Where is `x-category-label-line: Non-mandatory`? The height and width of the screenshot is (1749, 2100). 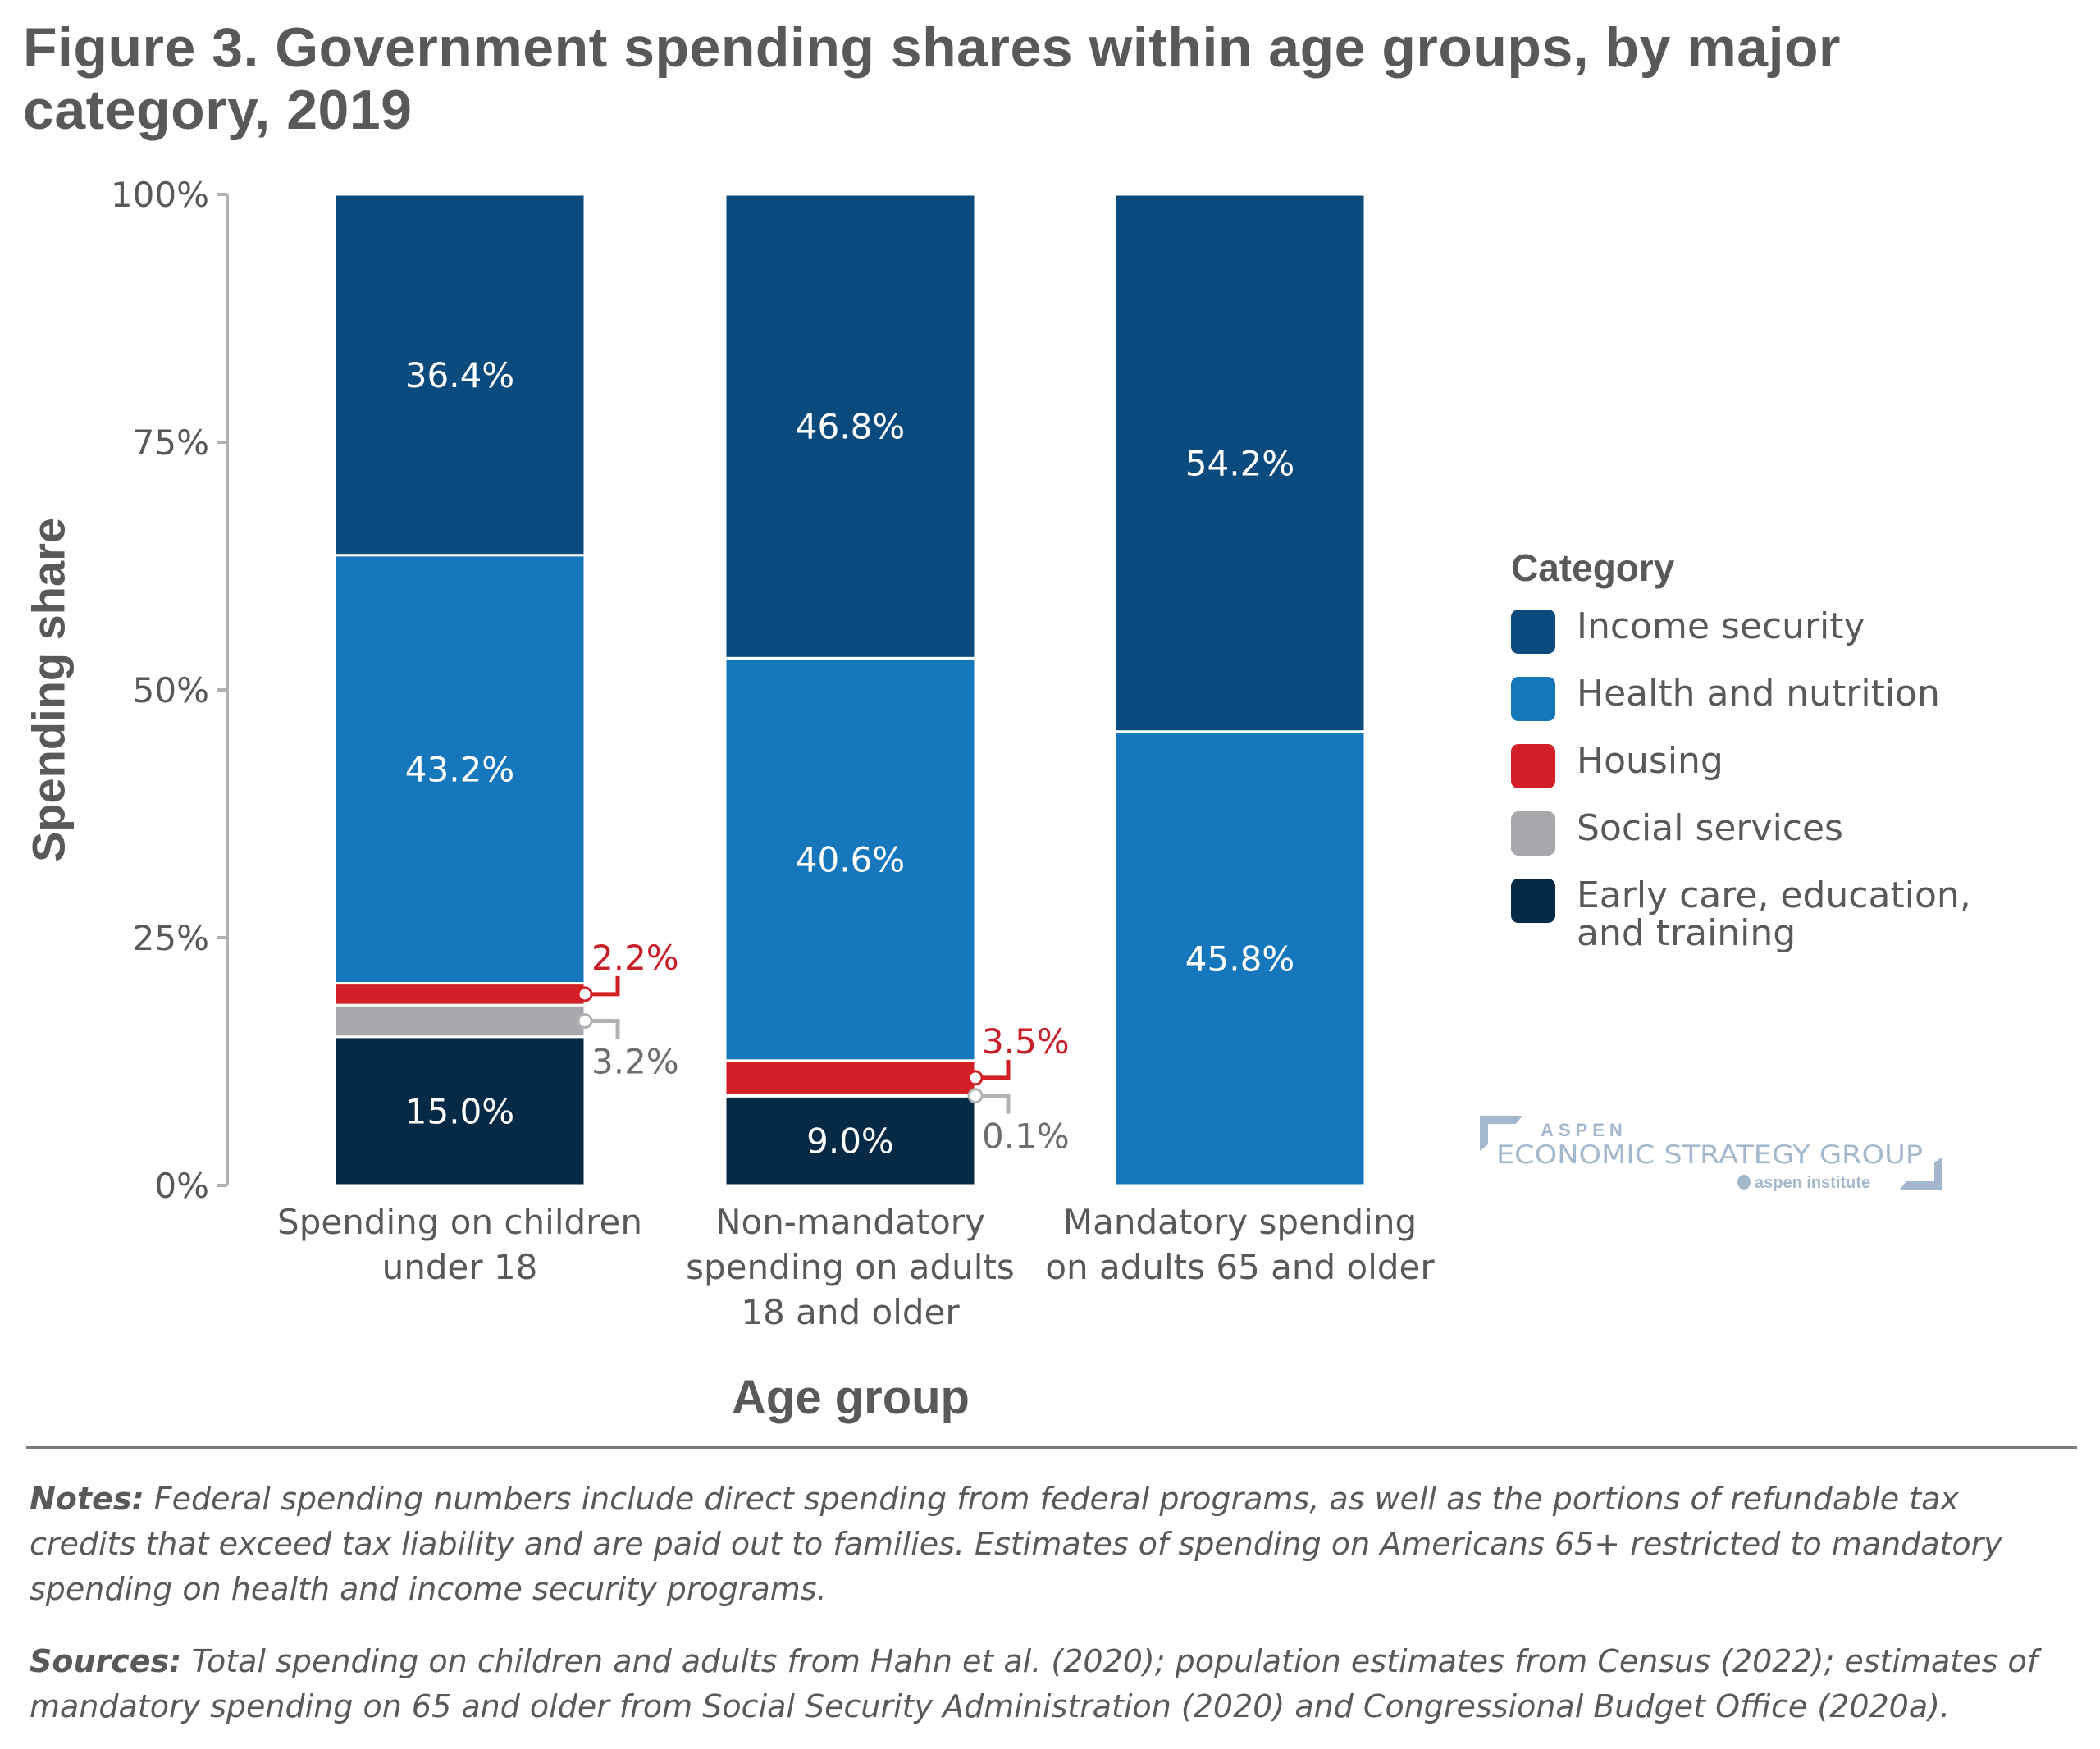 x-category-label-line: Non-mandatory is located at coordinates (850, 1222).